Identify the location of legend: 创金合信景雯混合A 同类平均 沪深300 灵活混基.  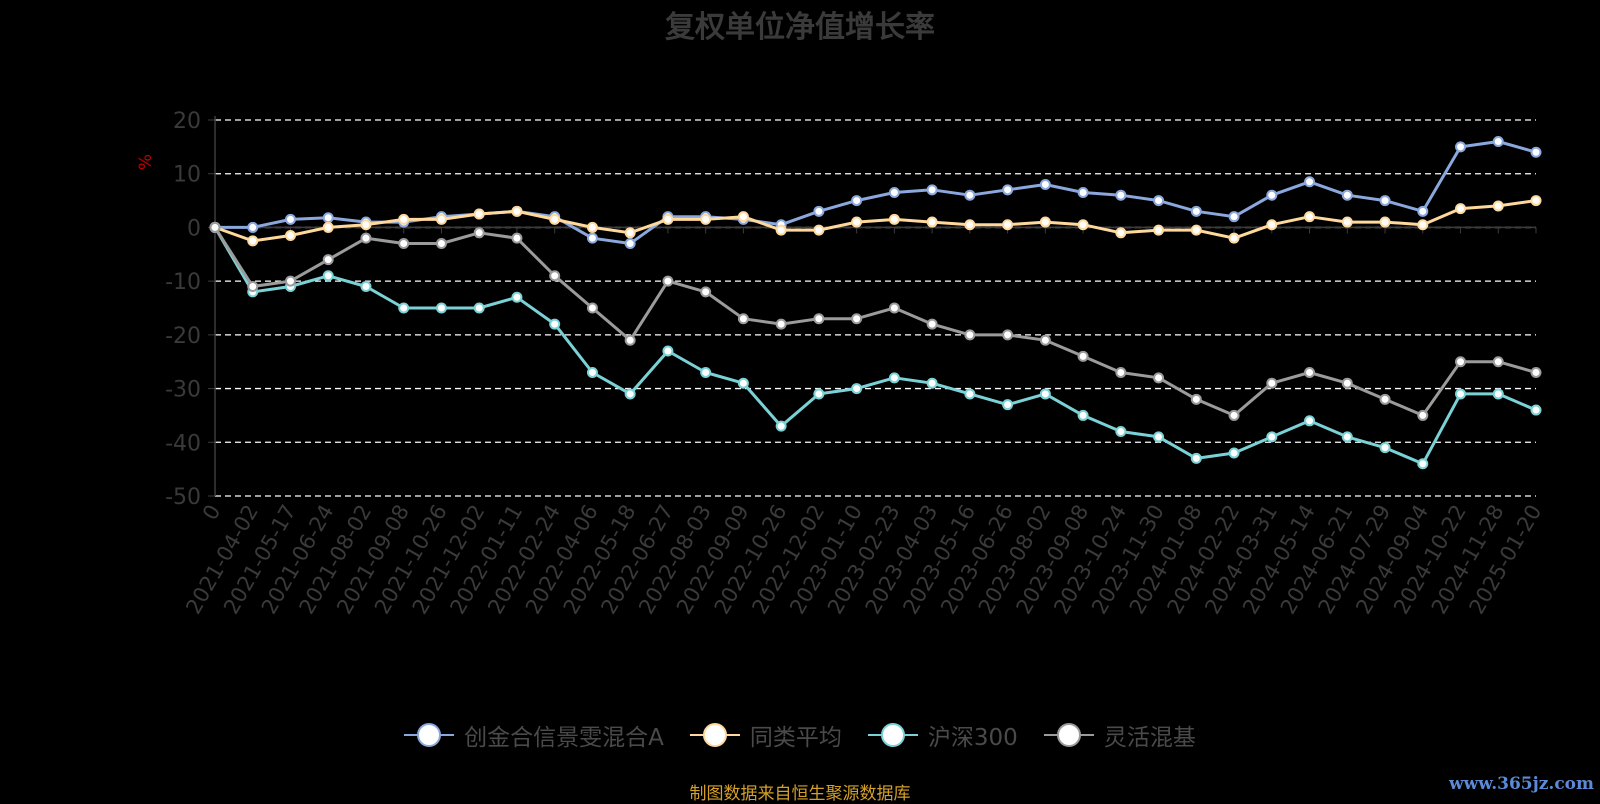
(800, 735).